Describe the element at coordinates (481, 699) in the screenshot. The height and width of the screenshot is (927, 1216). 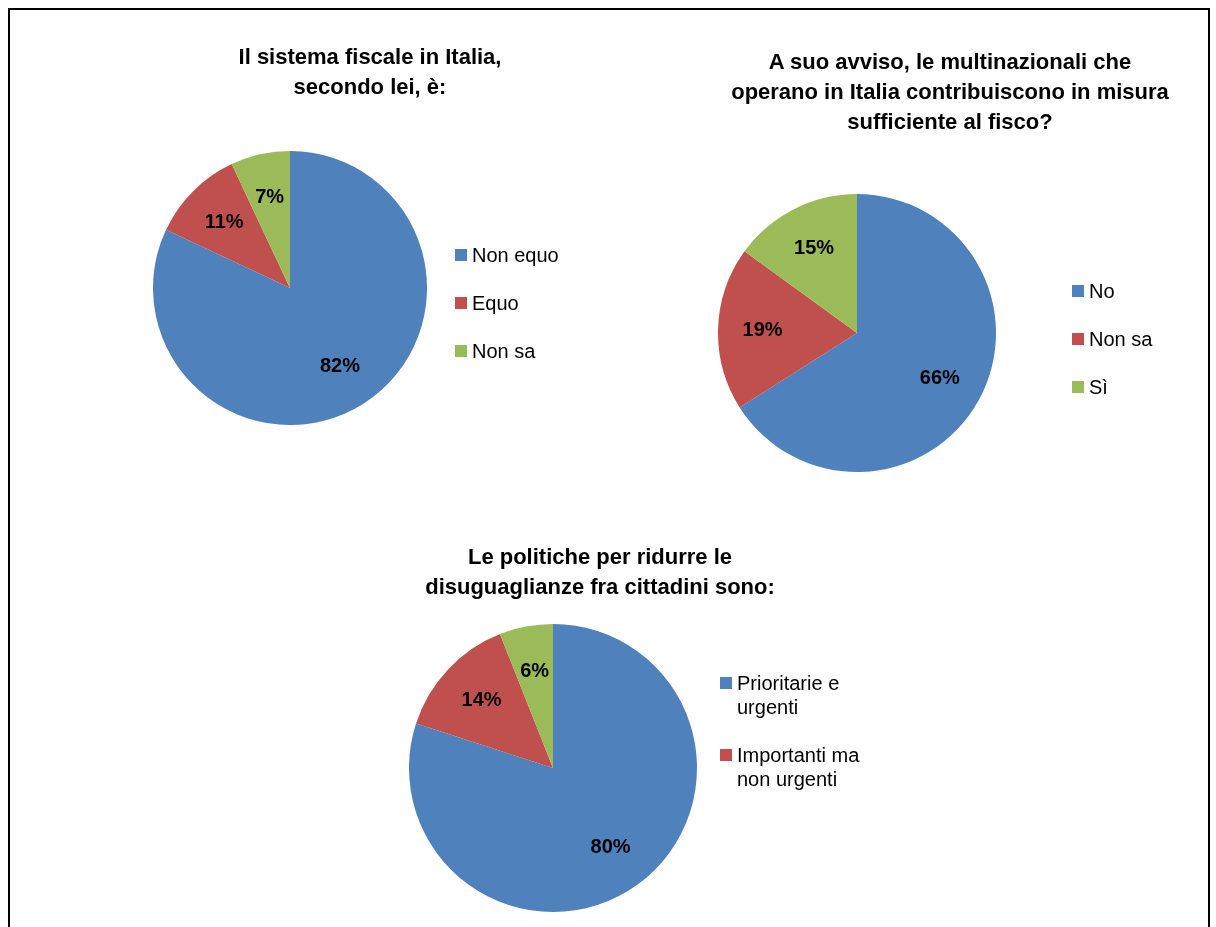
I see `data-label: 14%` at that location.